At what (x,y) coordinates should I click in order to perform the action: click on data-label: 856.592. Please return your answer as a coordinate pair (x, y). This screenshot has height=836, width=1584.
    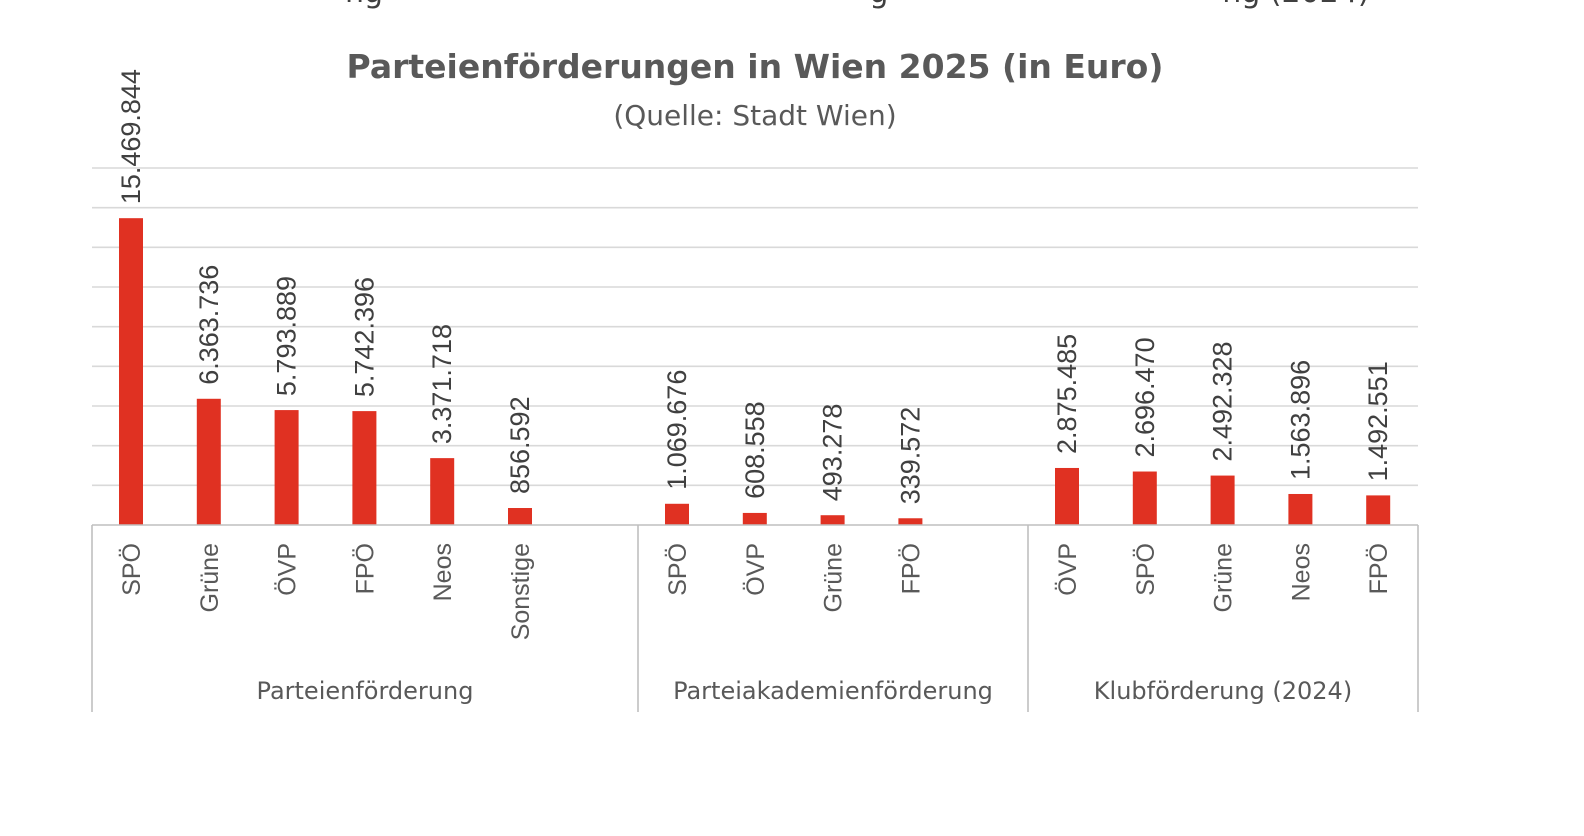
    Looking at the image, I should click on (520, 445).